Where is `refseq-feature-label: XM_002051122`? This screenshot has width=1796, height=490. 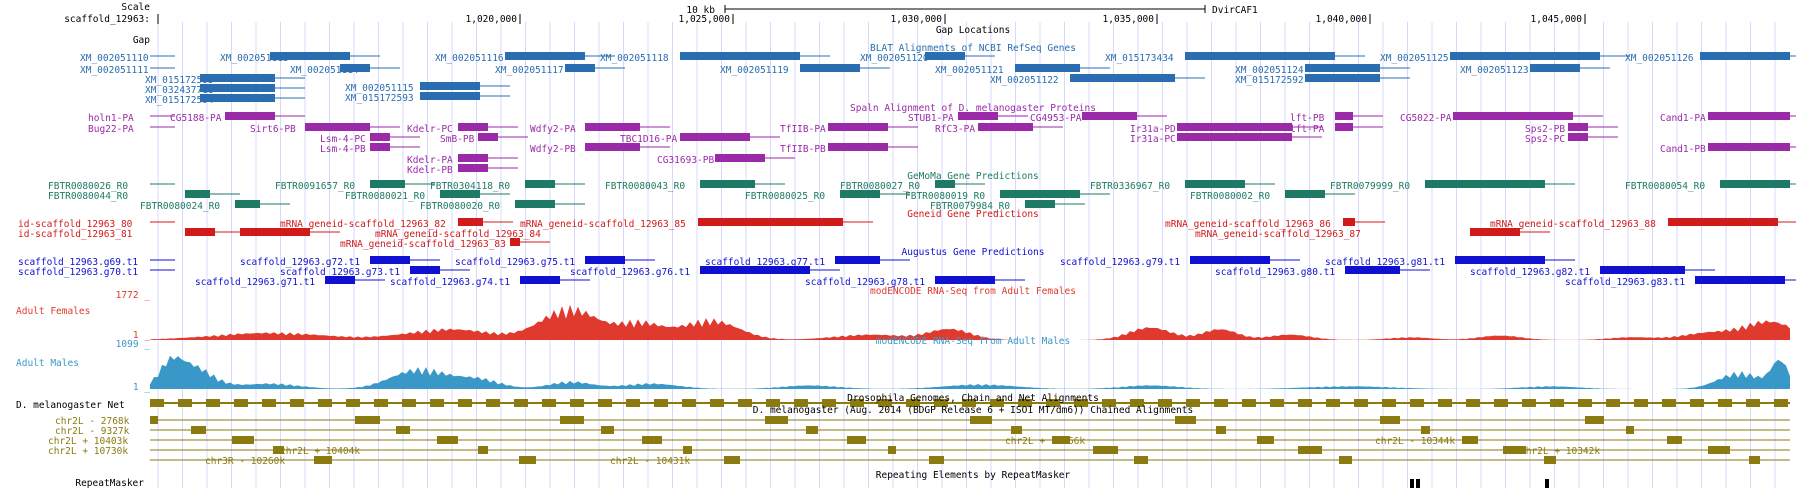 refseq-feature-label: XM_002051122 is located at coordinates (1024, 80).